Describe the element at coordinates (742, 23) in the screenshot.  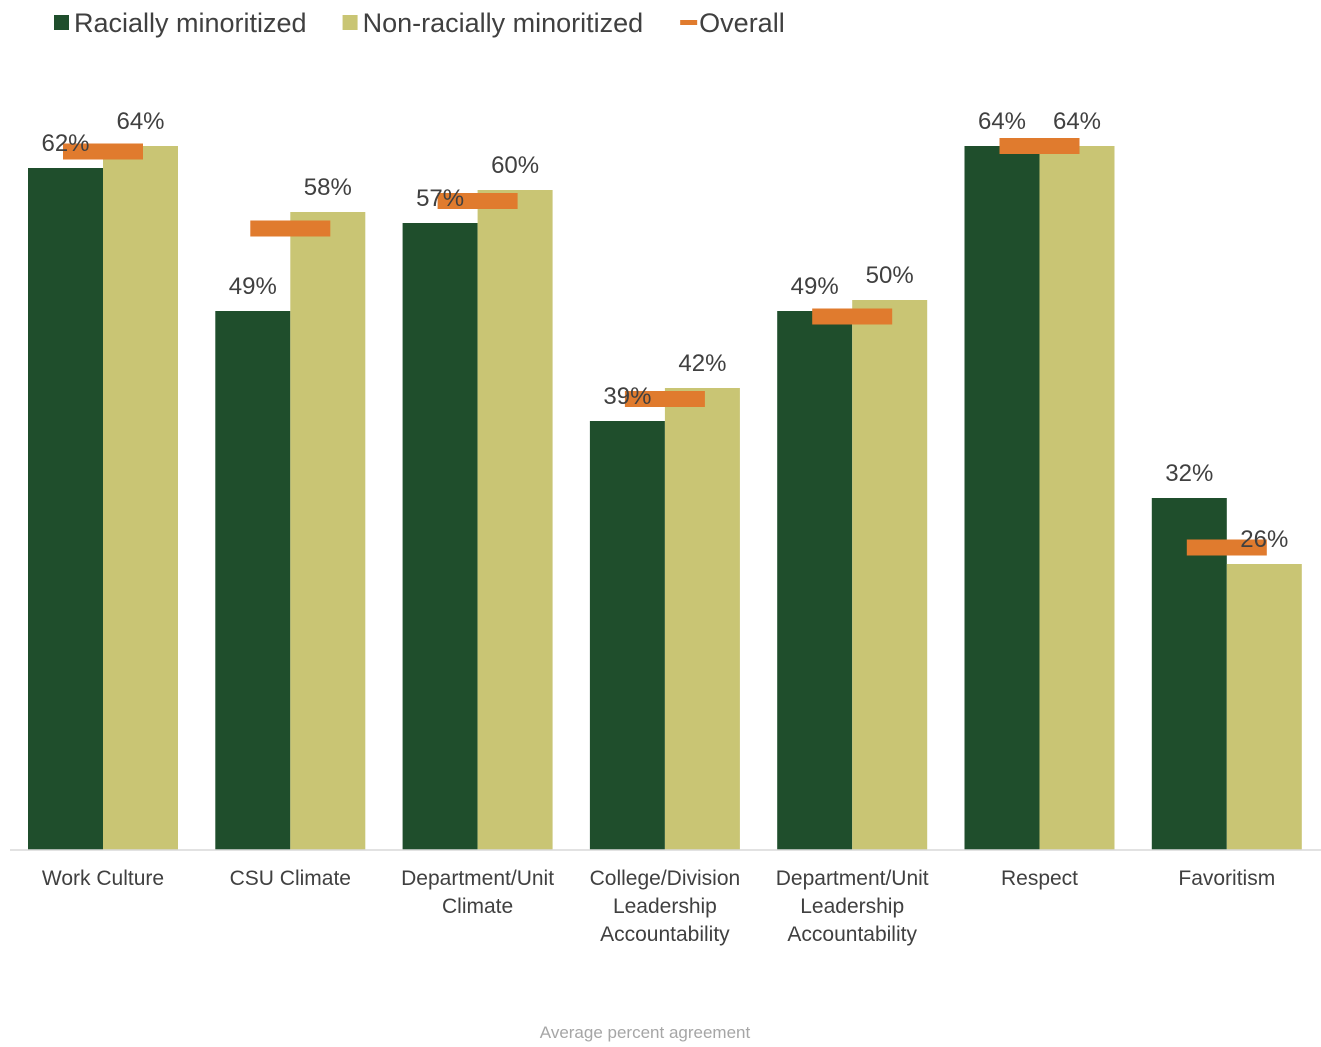
I see `legend-label: Overall` at that location.